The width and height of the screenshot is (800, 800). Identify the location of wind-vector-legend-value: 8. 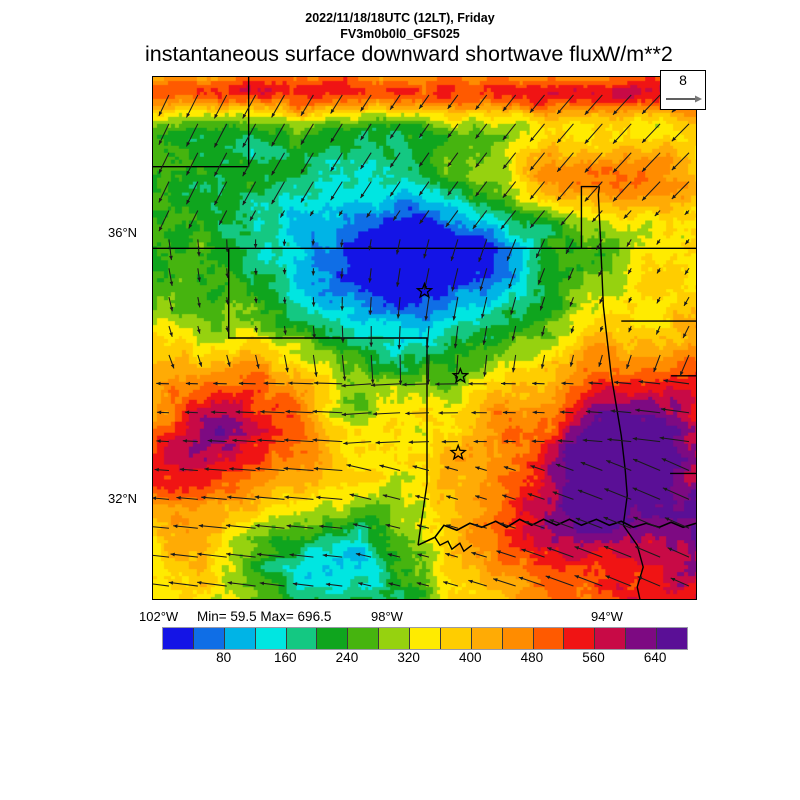
(683, 80).